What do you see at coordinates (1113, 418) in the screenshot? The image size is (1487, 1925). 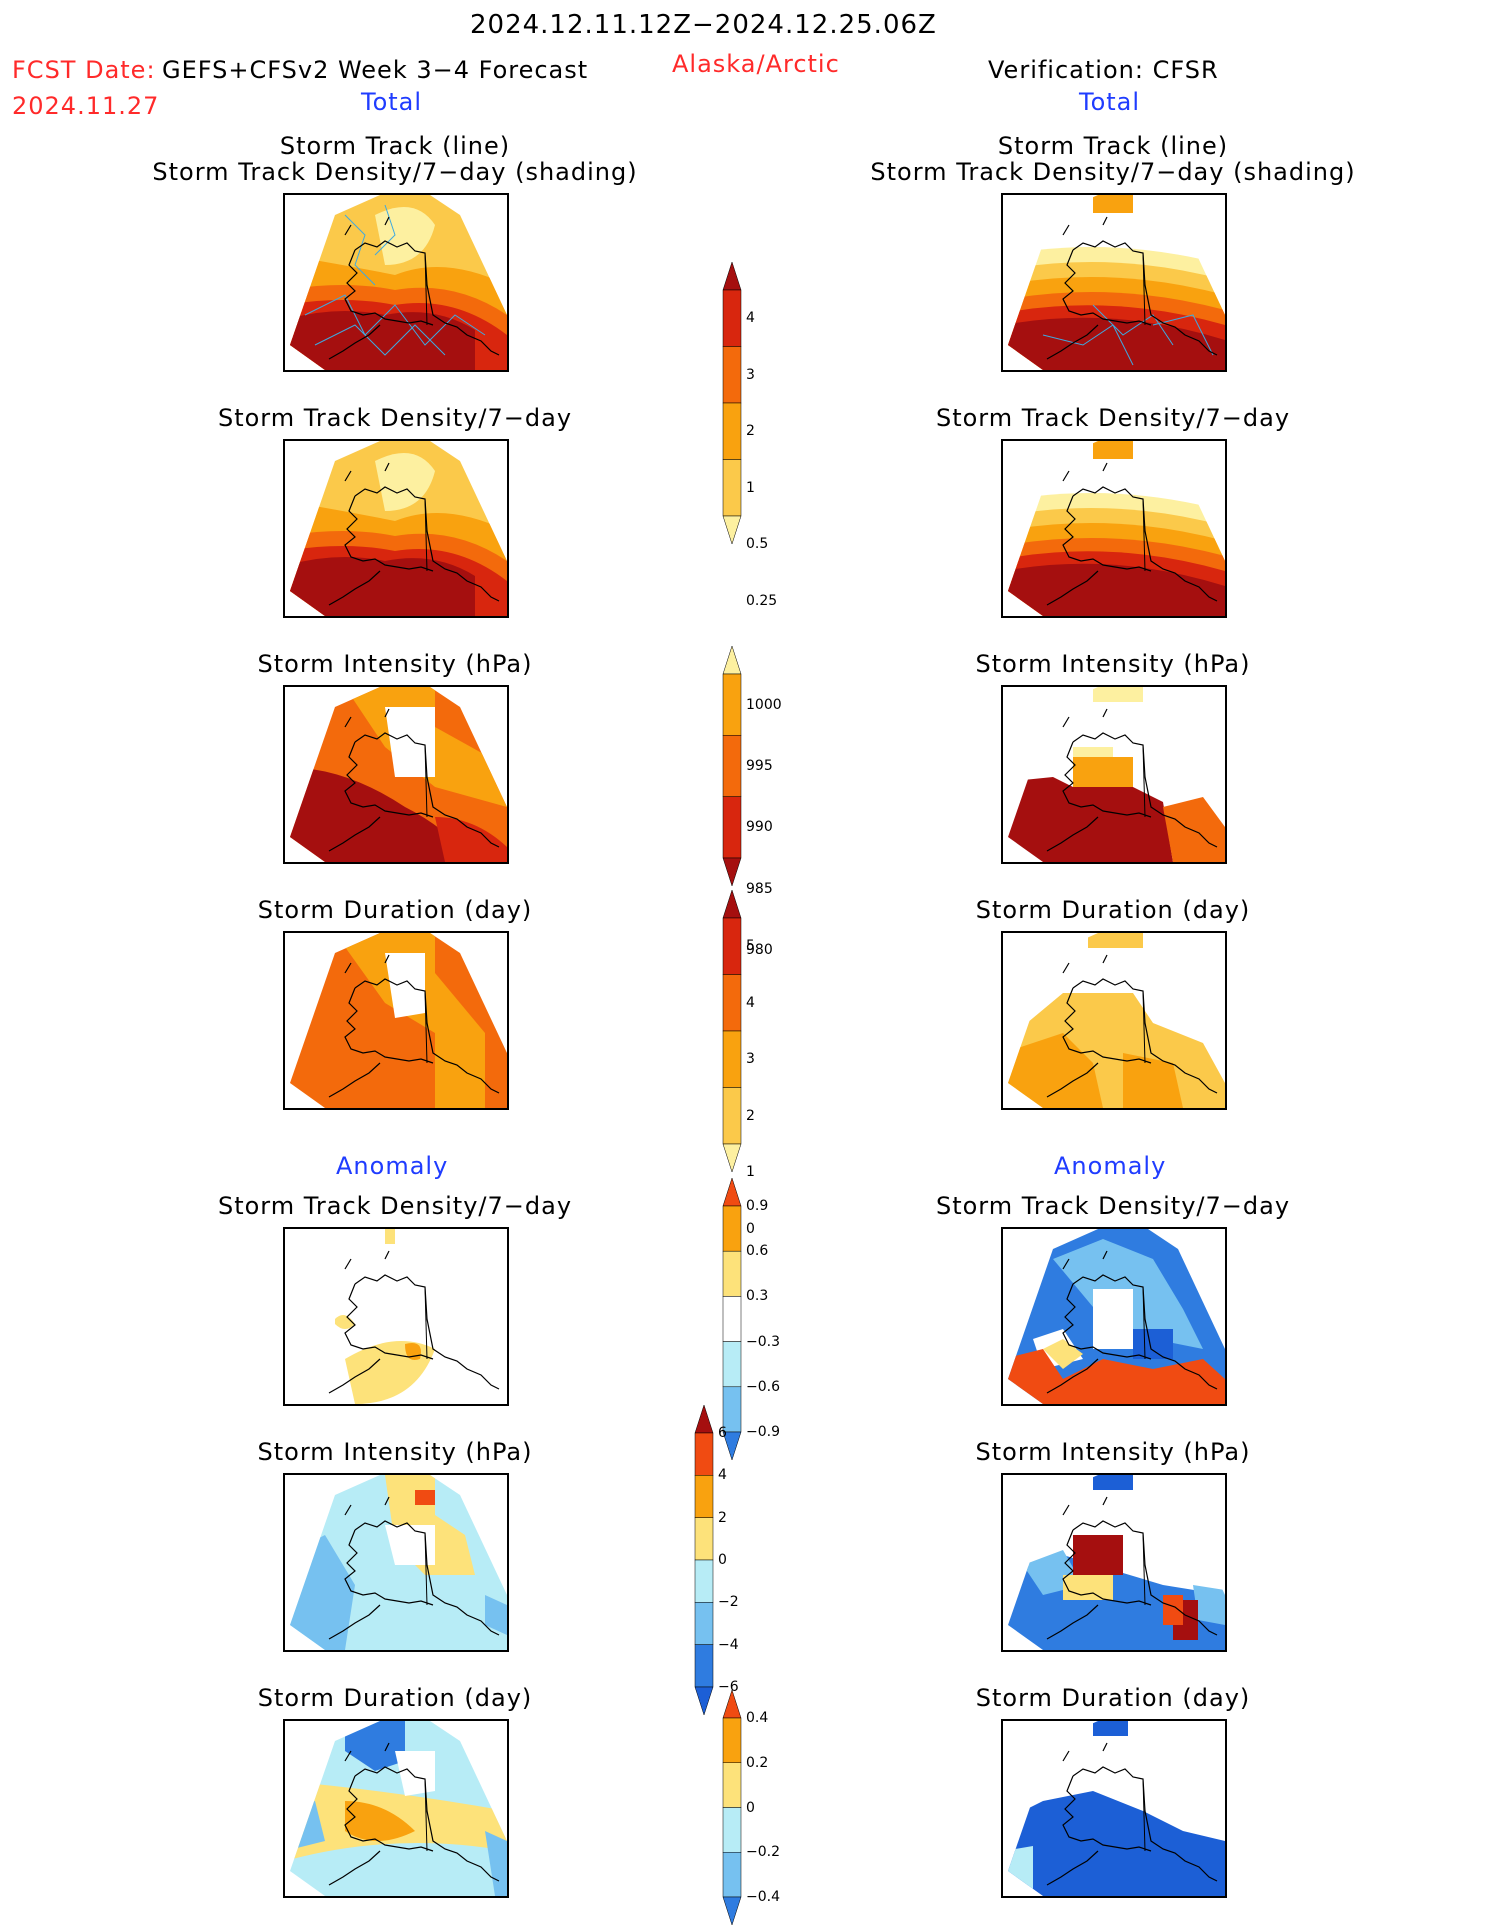 I see `right-density-title: Storm Track Density/7−day` at bounding box center [1113, 418].